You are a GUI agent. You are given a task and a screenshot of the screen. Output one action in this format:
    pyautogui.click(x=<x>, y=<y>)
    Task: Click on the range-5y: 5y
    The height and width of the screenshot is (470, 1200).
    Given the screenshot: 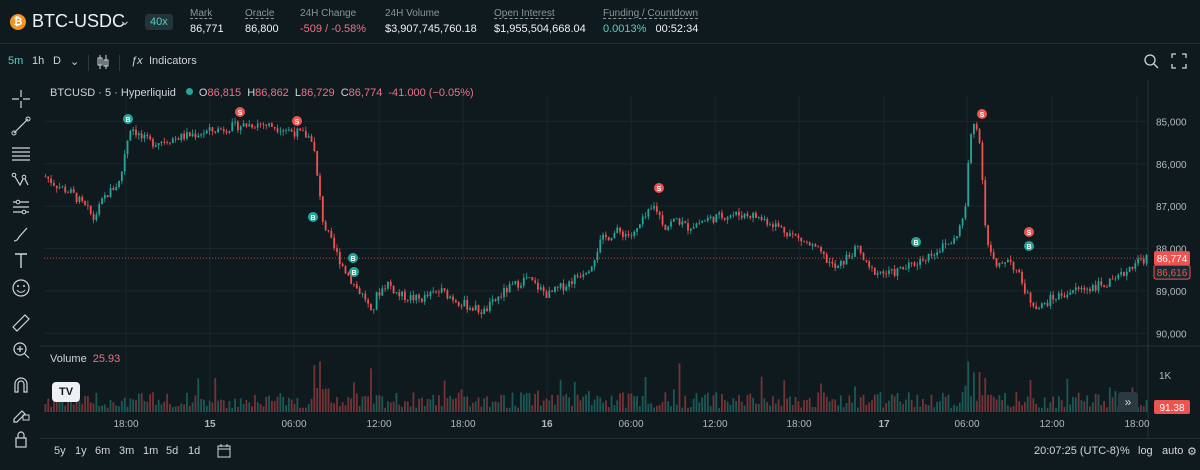 What is the action you would take?
    pyautogui.click(x=60, y=451)
    